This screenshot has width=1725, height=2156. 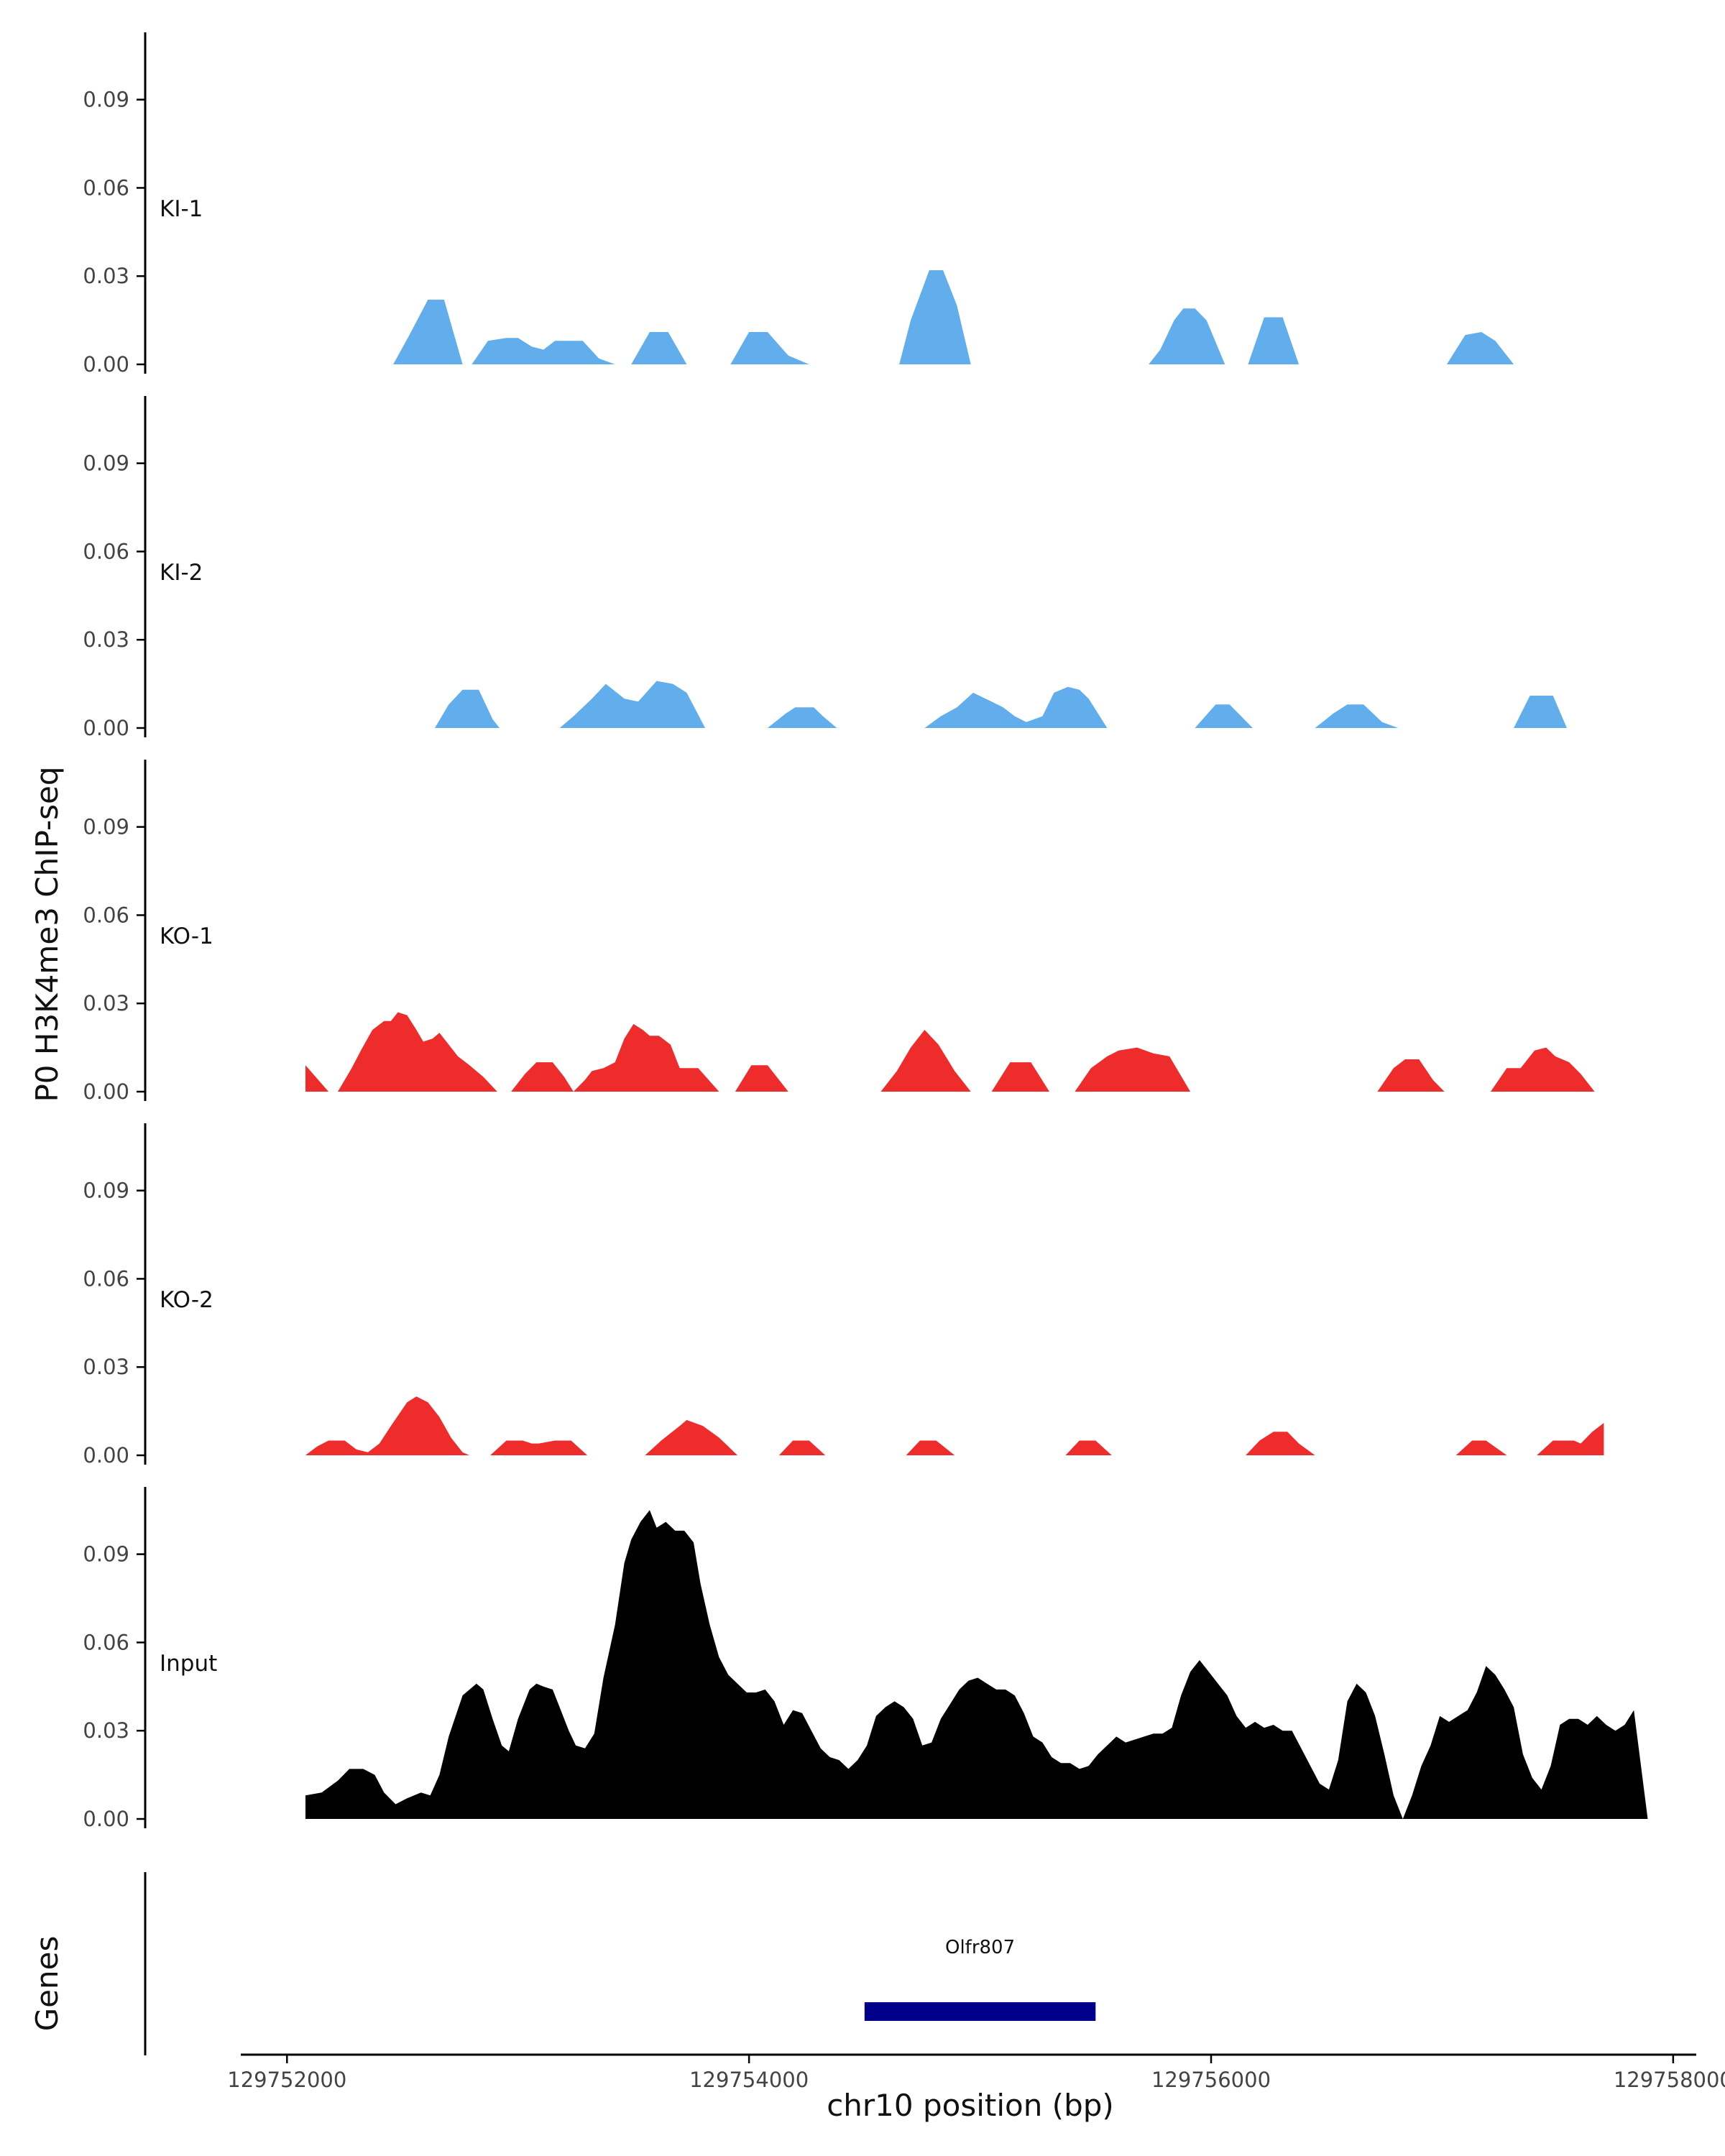 What do you see at coordinates (970, 2105) in the screenshot?
I see `x-axis-title: chr10 position (bp)` at bounding box center [970, 2105].